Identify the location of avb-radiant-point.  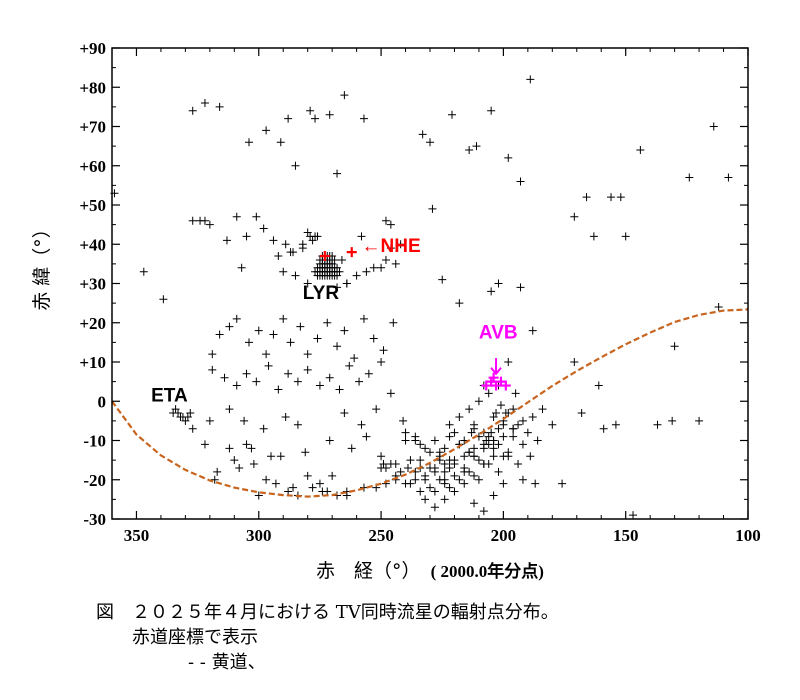
(505, 385).